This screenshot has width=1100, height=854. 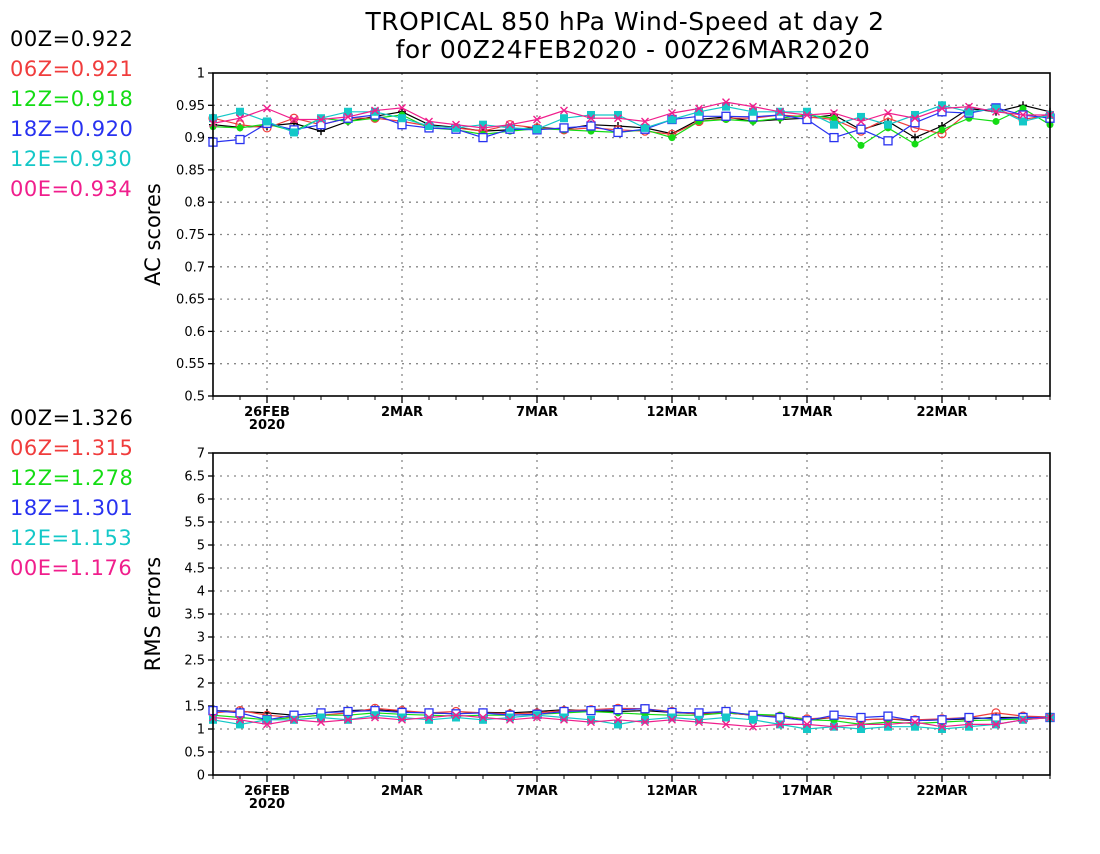 I want to click on ac-y-tick-label: 0.6, so click(x=194, y=332).